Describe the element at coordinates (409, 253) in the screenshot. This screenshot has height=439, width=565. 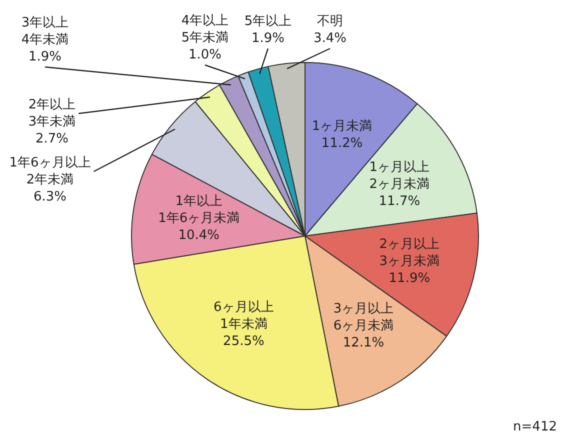
I see `slice-label: 2ヶ月以上 3ヶ月未満` at that location.